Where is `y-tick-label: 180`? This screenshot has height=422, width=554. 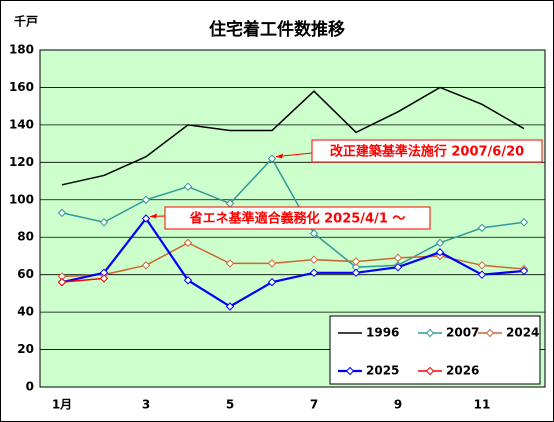
y-tick-label: 180 is located at coordinates (21, 50).